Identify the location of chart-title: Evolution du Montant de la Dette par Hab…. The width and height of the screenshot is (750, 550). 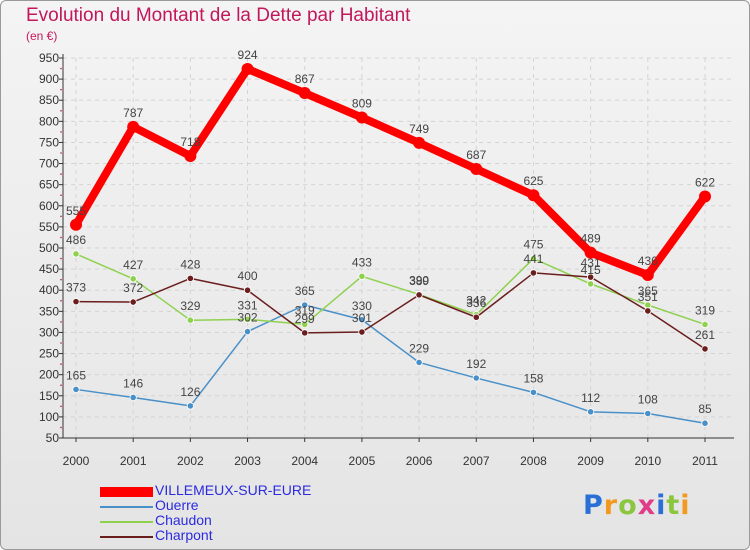
(218, 15).